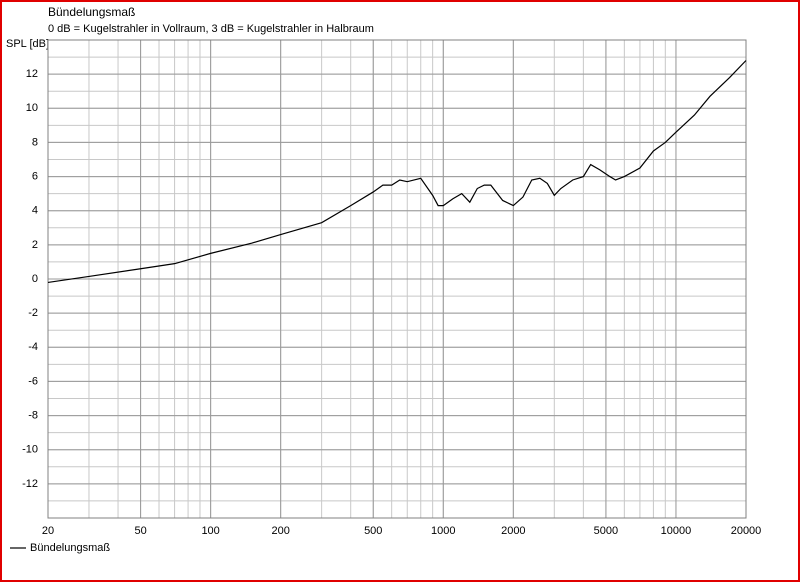 This screenshot has width=800, height=582. Describe the element at coordinates (210, 531) in the screenshot. I see `x-tick-label: 100` at that location.